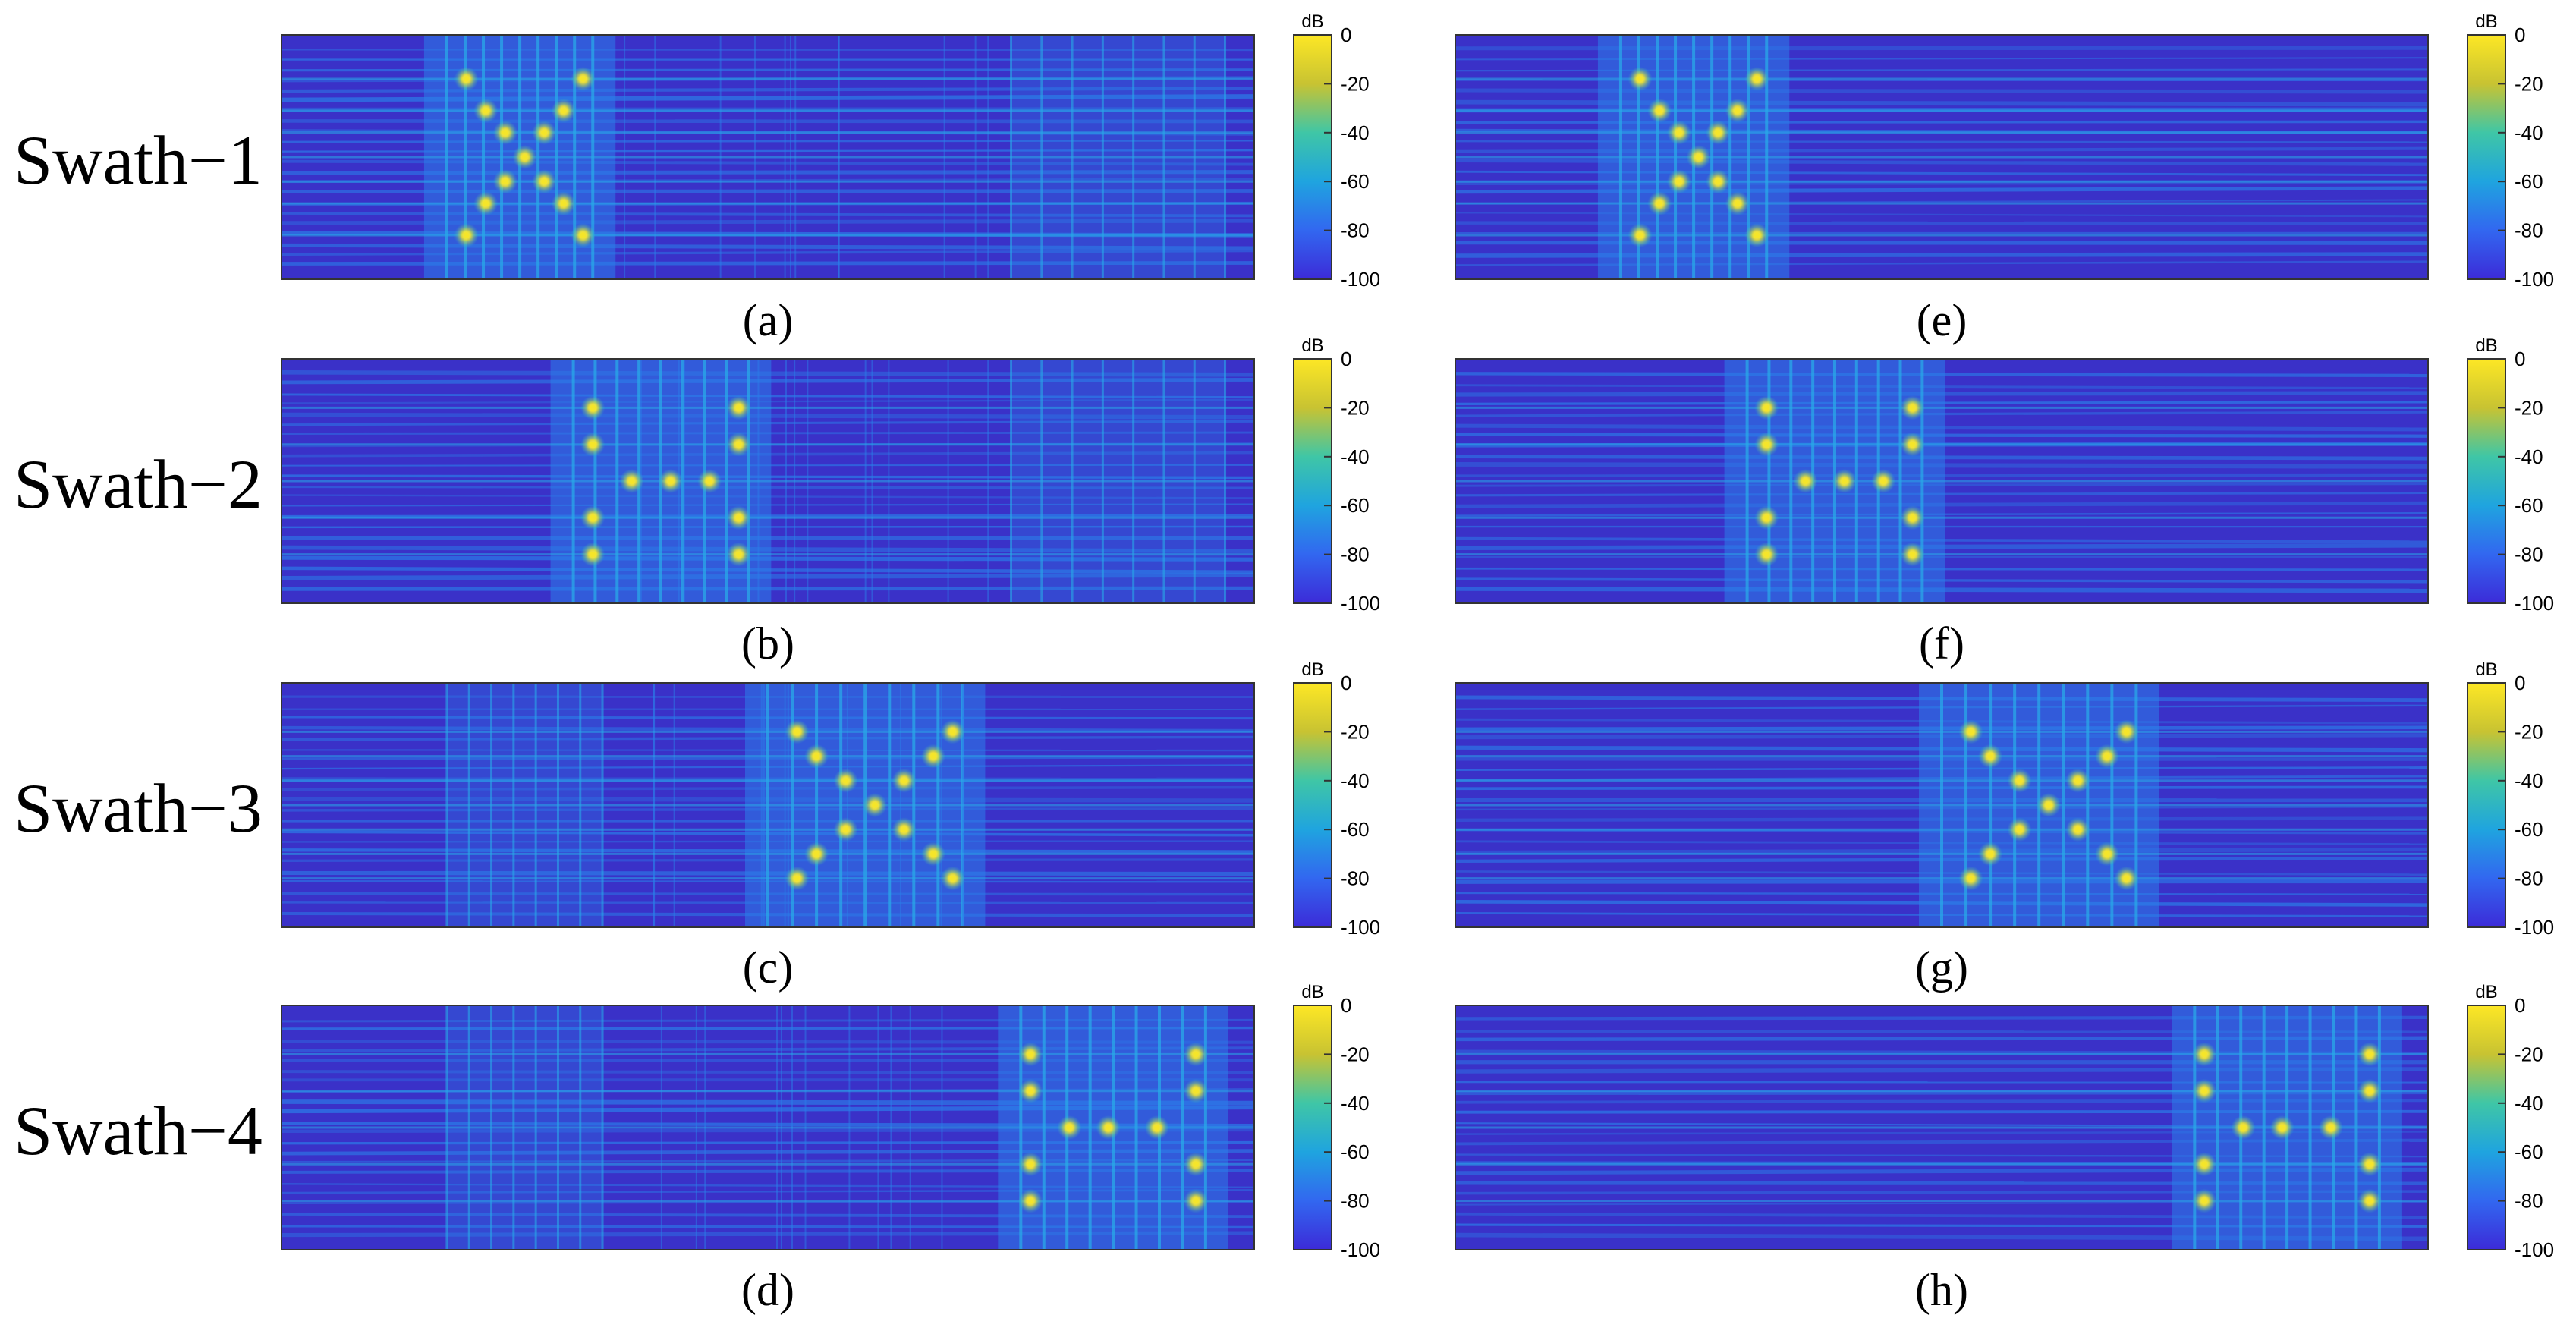 The width and height of the screenshot is (2576, 1337). I want to click on colorbar-tick-label-c: -40, so click(1355, 780).